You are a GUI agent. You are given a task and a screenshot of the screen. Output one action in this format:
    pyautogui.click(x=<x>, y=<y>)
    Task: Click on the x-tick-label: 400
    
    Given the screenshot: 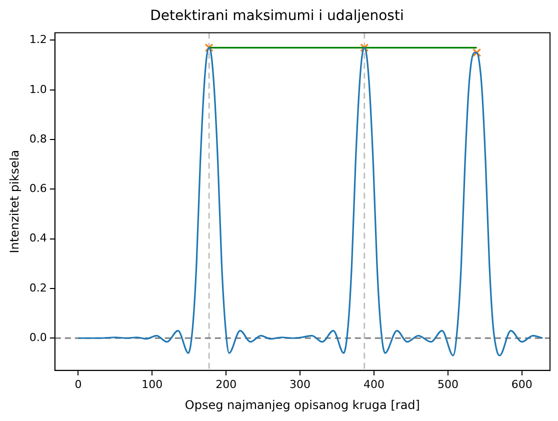 What is the action you would take?
    pyautogui.click(x=373, y=384)
    